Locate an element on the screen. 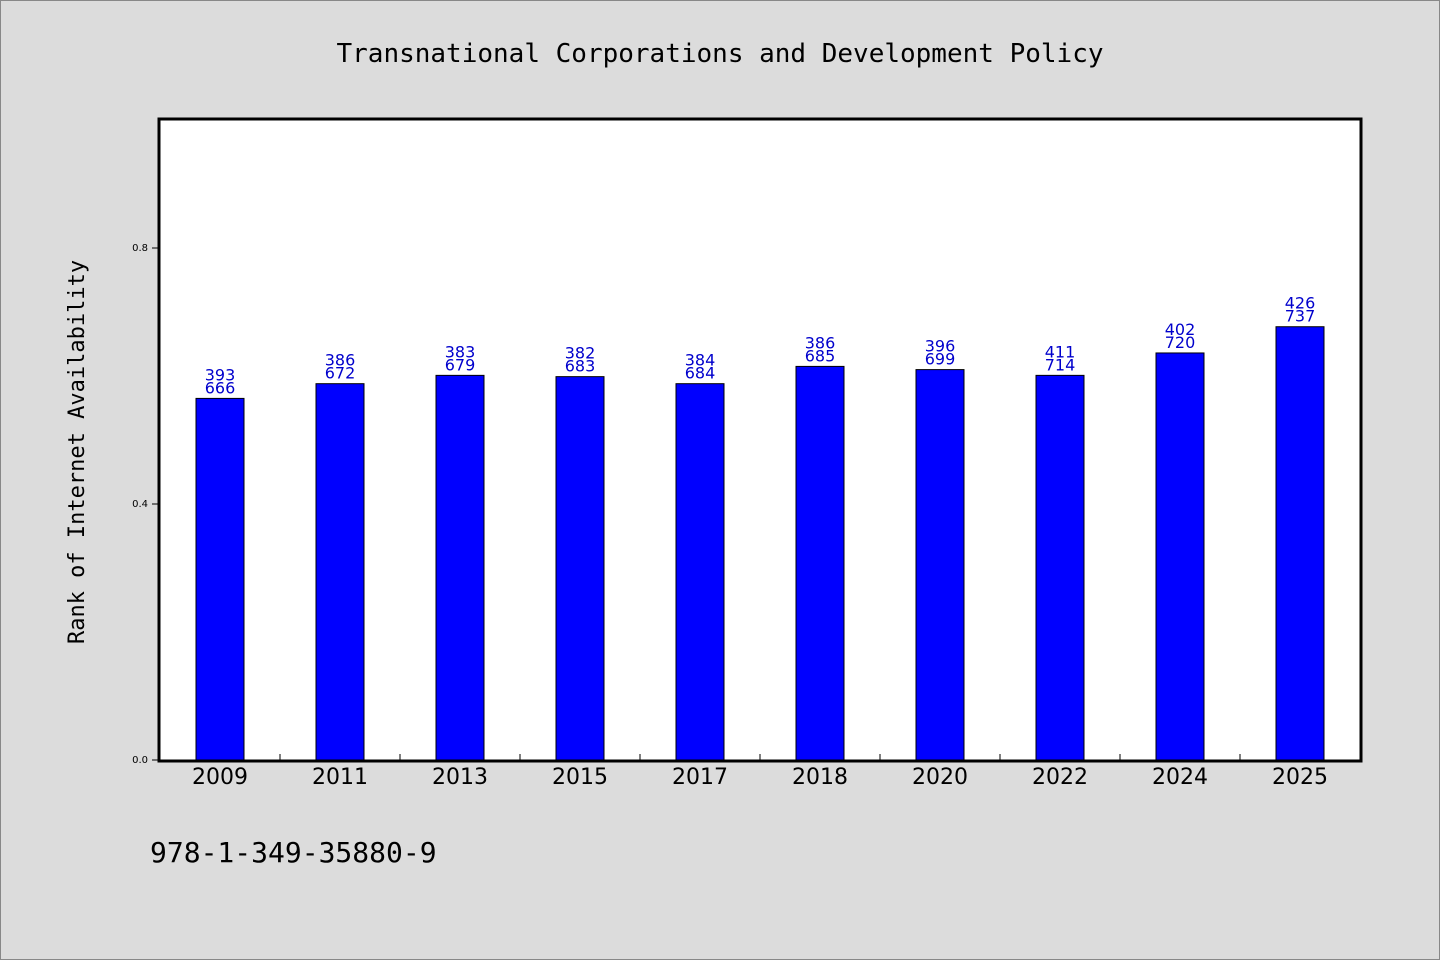 The width and height of the screenshot is (1440, 960). x-tick-label: 2013 is located at coordinates (460, 777).